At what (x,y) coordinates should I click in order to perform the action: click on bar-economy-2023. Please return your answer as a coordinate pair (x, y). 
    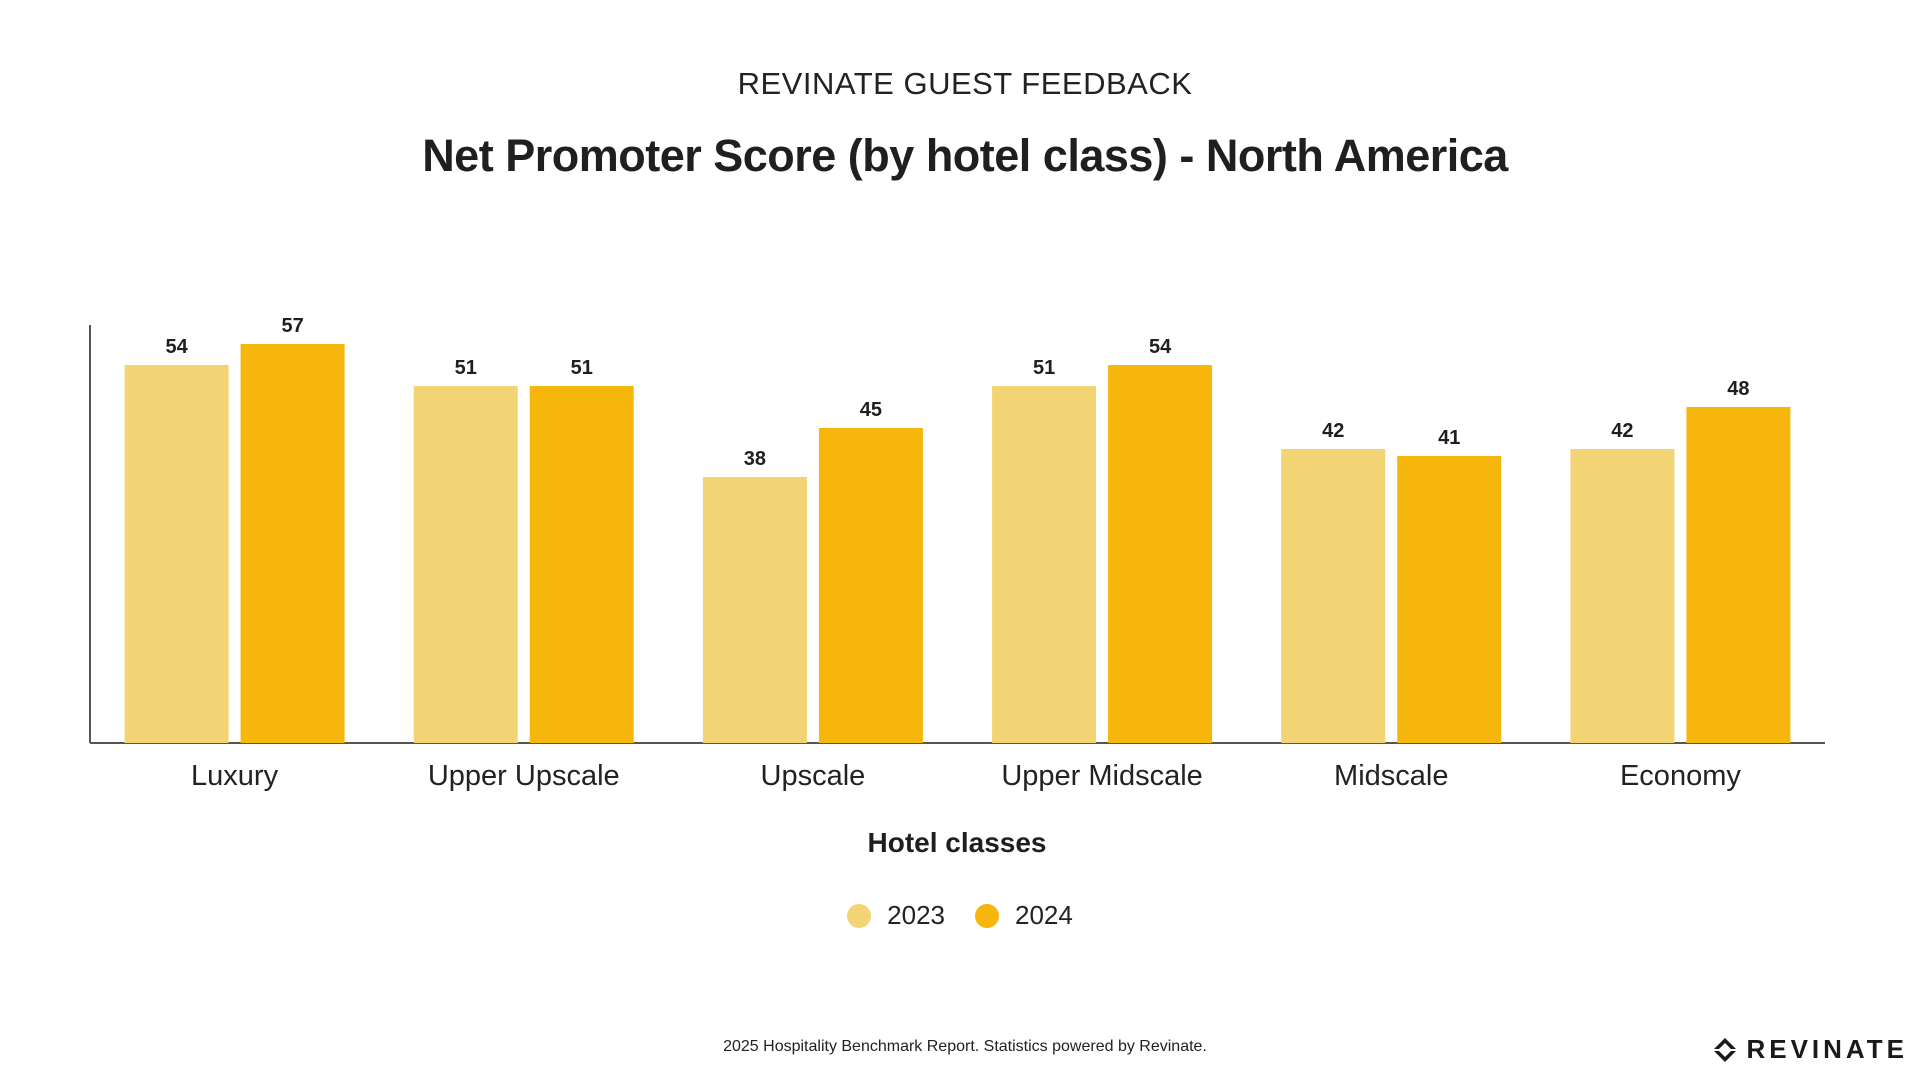
    Looking at the image, I should click on (1622, 596).